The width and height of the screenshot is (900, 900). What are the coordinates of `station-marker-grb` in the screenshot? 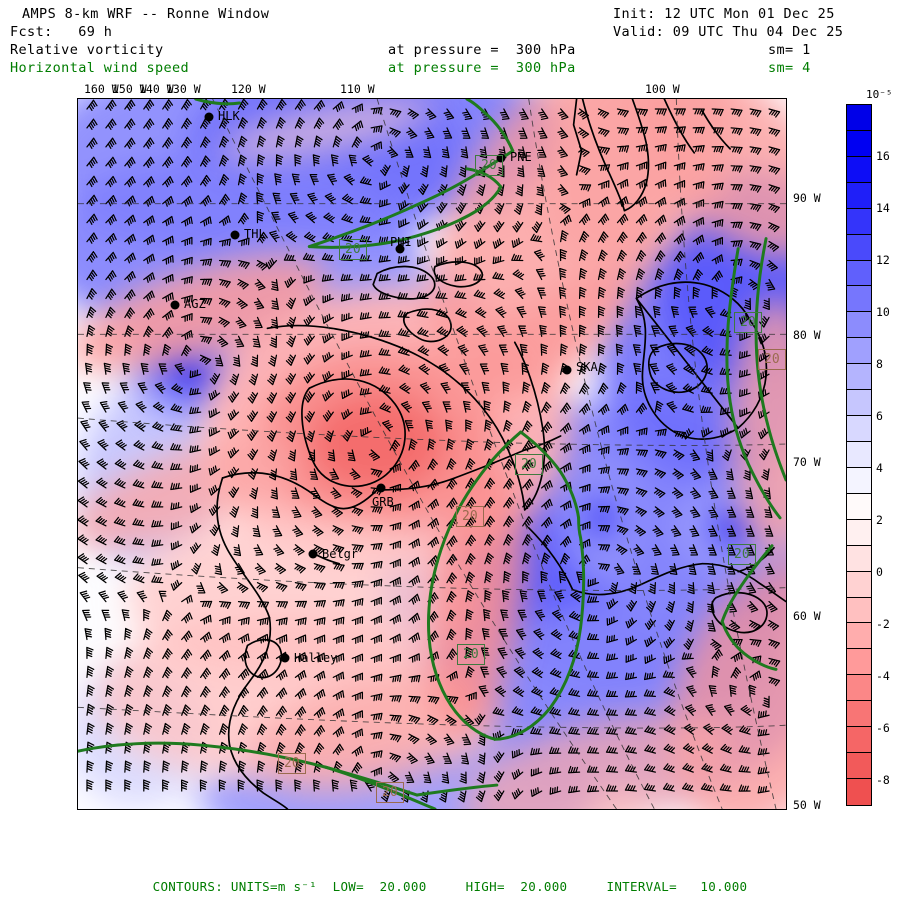 It's located at (381, 488).